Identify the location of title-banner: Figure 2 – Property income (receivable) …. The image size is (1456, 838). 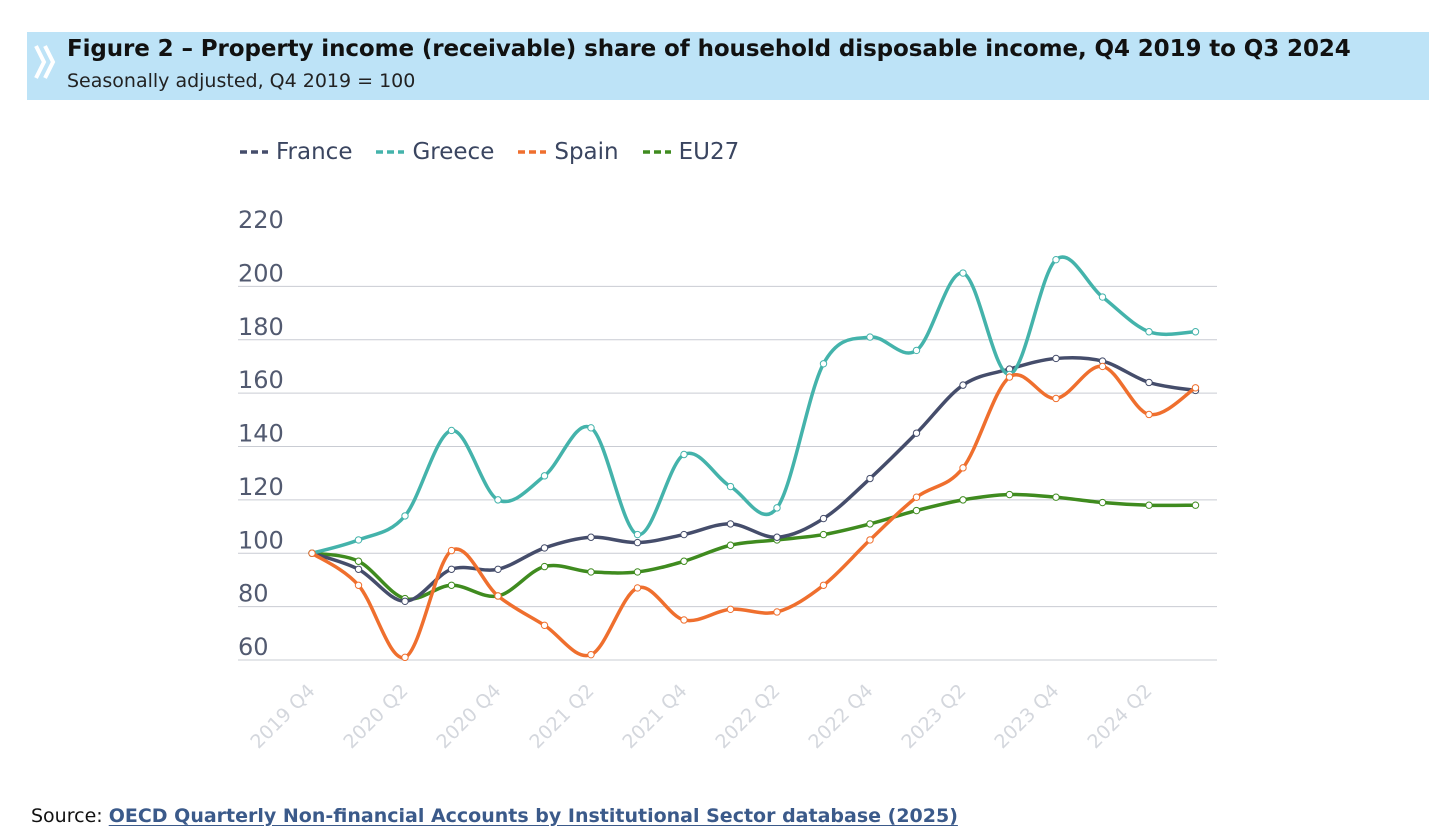
(728, 66).